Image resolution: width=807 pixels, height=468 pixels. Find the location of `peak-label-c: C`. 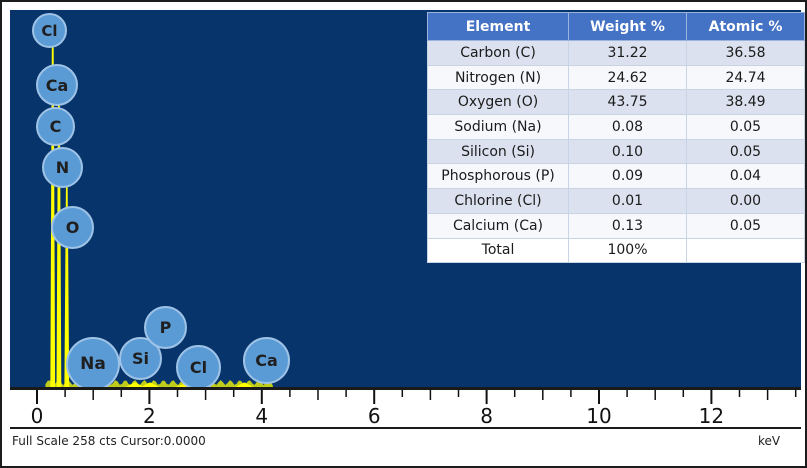

peak-label-c: C is located at coordinates (55, 126).